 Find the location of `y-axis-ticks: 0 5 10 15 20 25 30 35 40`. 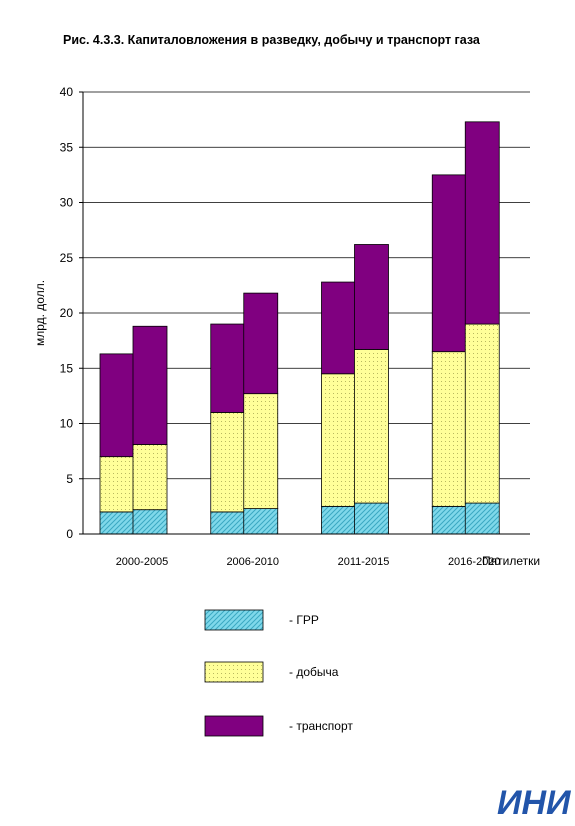

y-axis-ticks: 0 5 10 15 20 25 30 35 40 is located at coordinates (71, 313).